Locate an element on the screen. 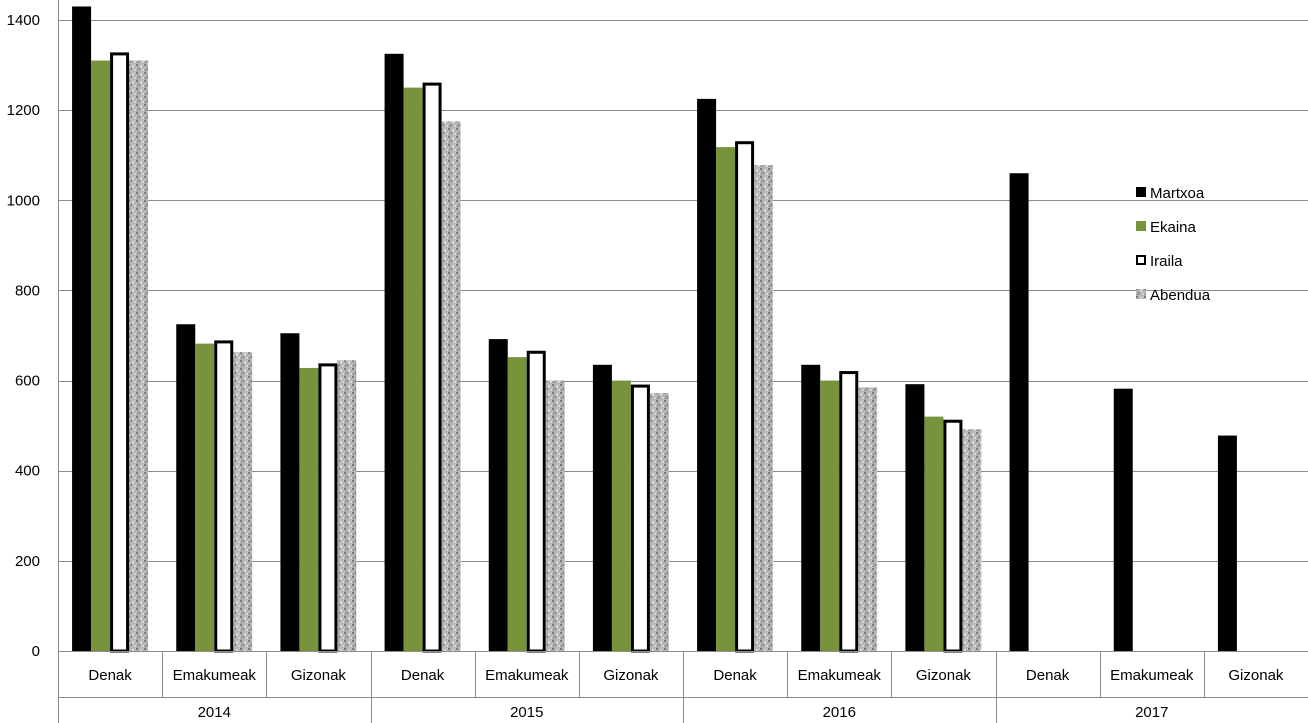  y-tick-label: 1000 is located at coordinates (23, 200).